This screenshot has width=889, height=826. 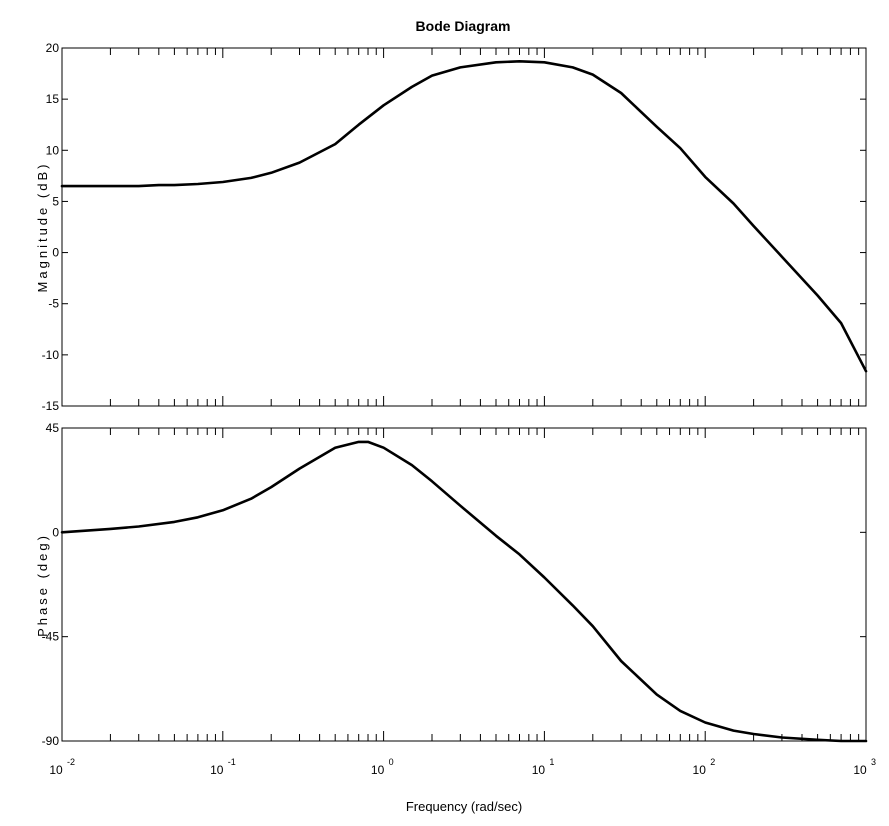 I want to click on magnitude-y-tick-label: 0, so click(x=55, y=253).